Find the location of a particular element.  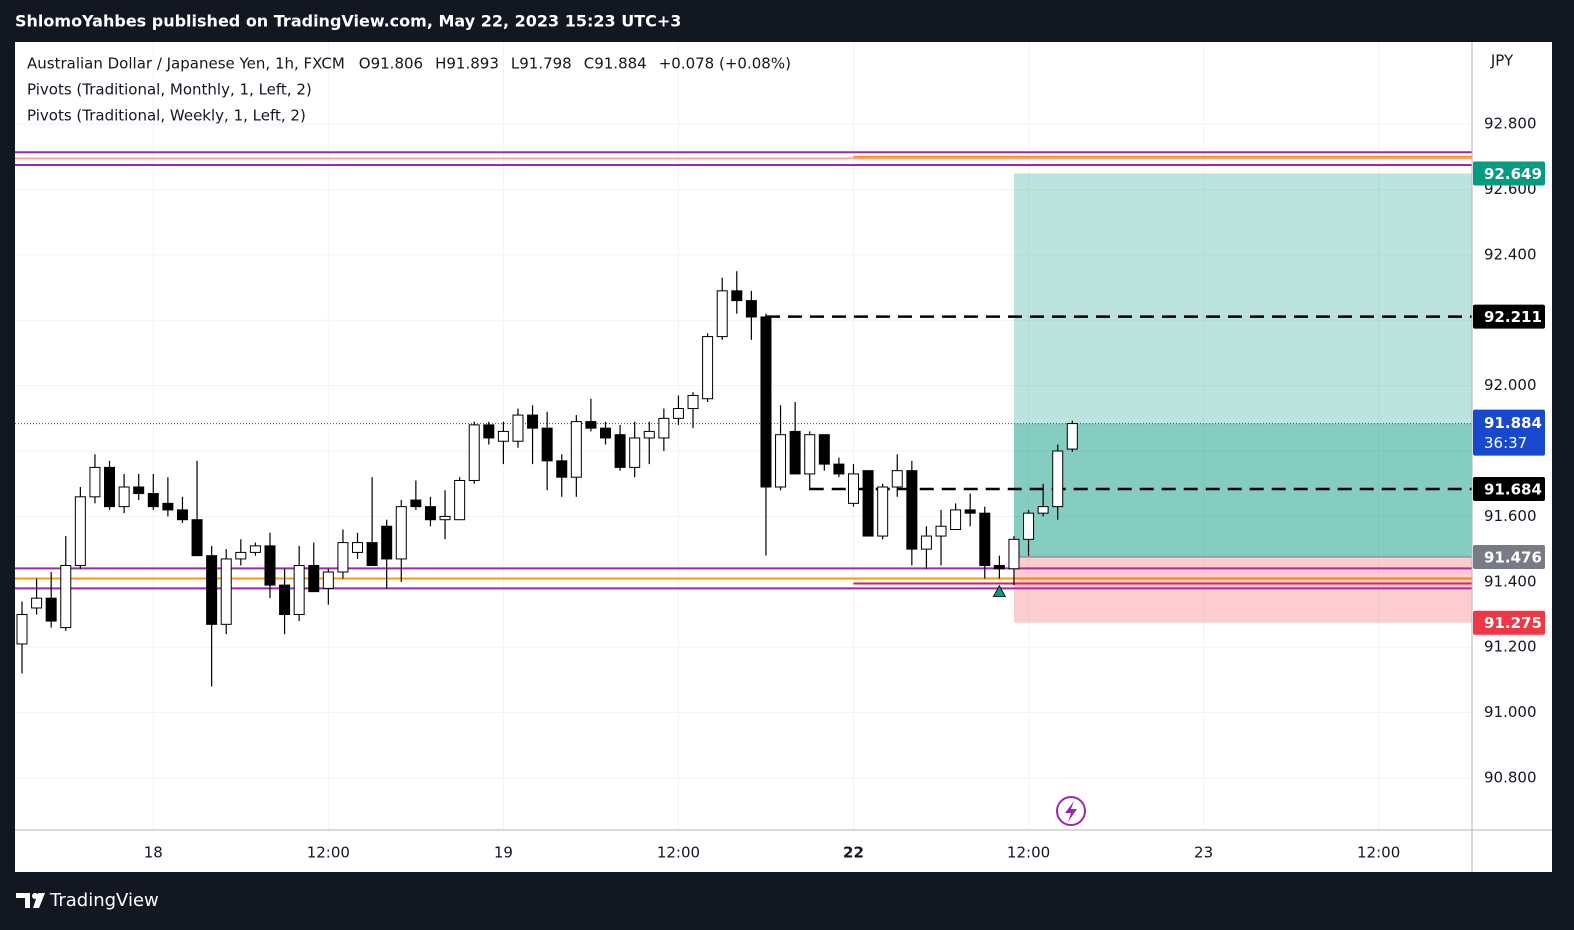

target-zone is located at coordinates (1242, 365).